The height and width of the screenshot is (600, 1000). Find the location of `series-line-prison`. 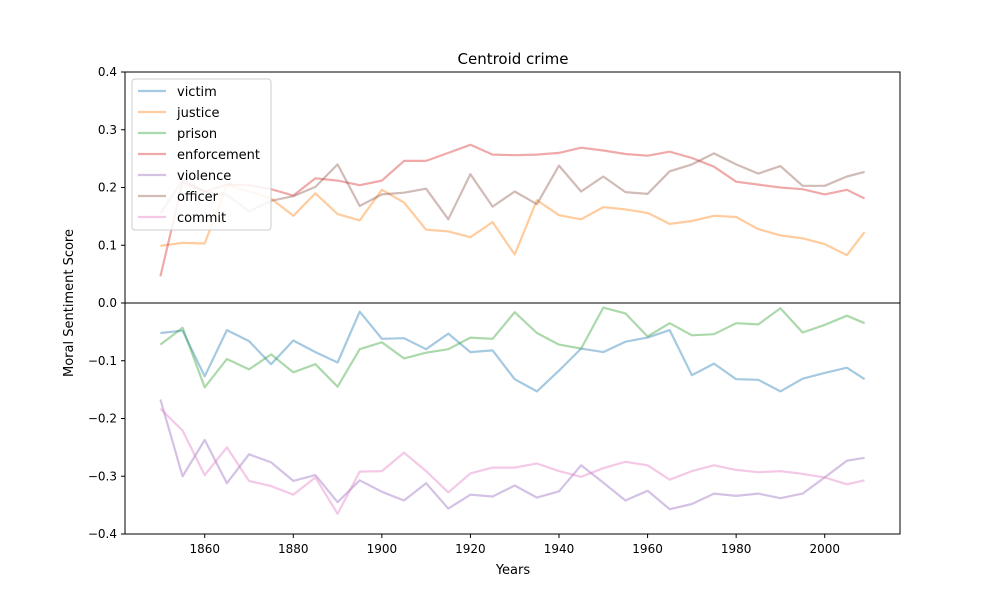

series-line-prison is located at coordinates (512, 347).